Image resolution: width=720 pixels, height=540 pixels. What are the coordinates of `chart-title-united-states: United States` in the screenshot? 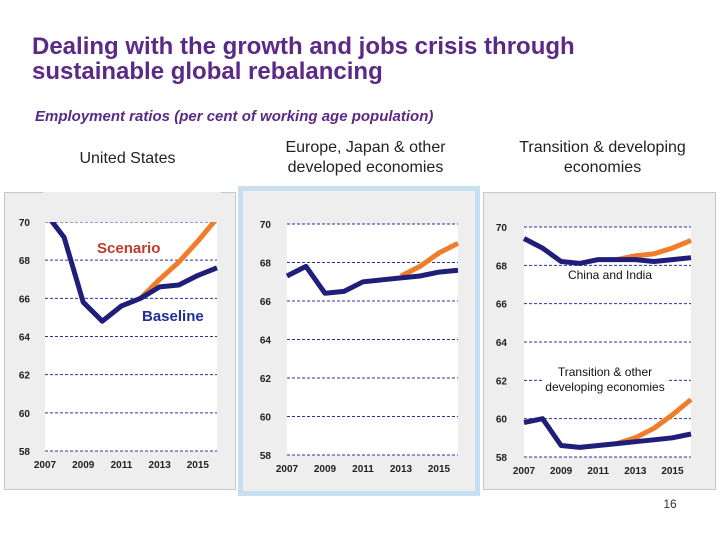 It's located at (127, 158).